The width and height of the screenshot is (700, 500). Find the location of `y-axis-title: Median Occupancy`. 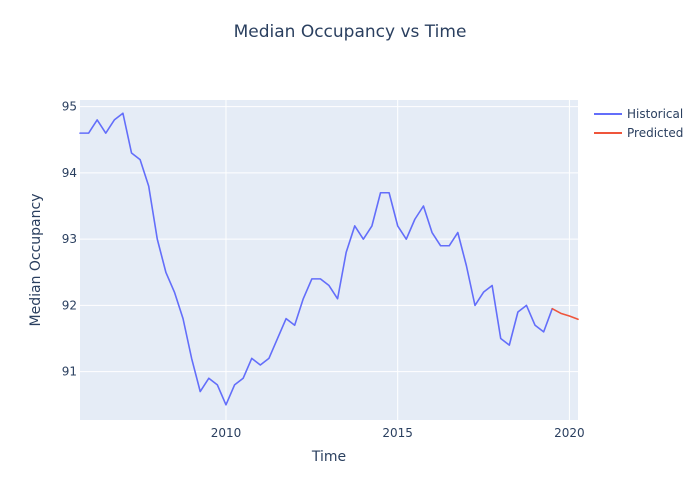

y-axis-title: Median Occupancy is located at coordinates (36, 260).